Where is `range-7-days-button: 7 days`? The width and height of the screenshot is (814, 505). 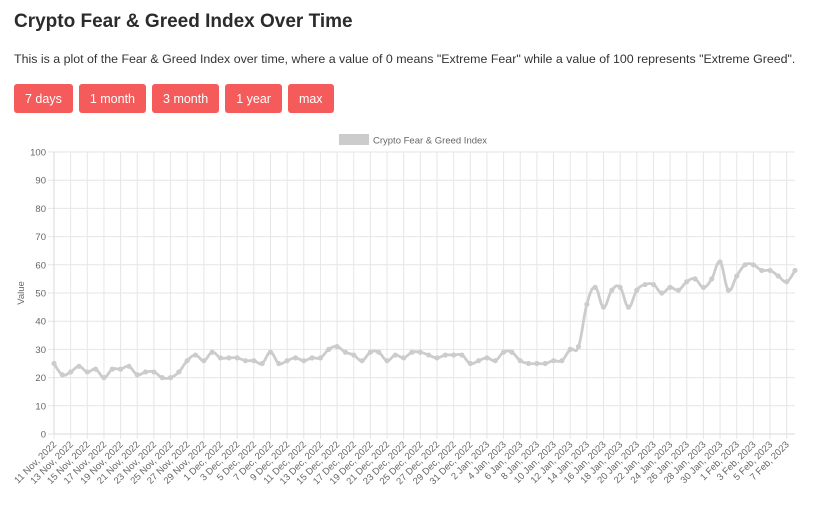 range-7-days-button: 7 days is located at coordinates (43, 98).